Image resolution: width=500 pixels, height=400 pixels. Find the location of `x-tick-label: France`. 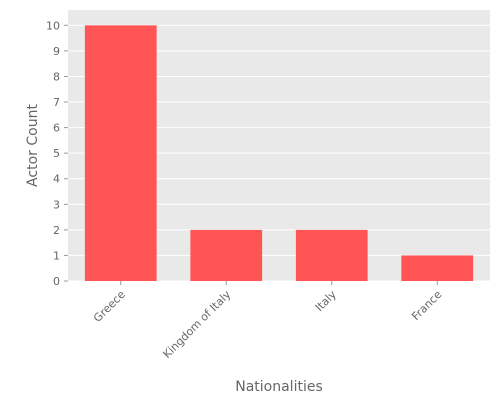

x-tick-label: France is located at coordinates (426, 305).